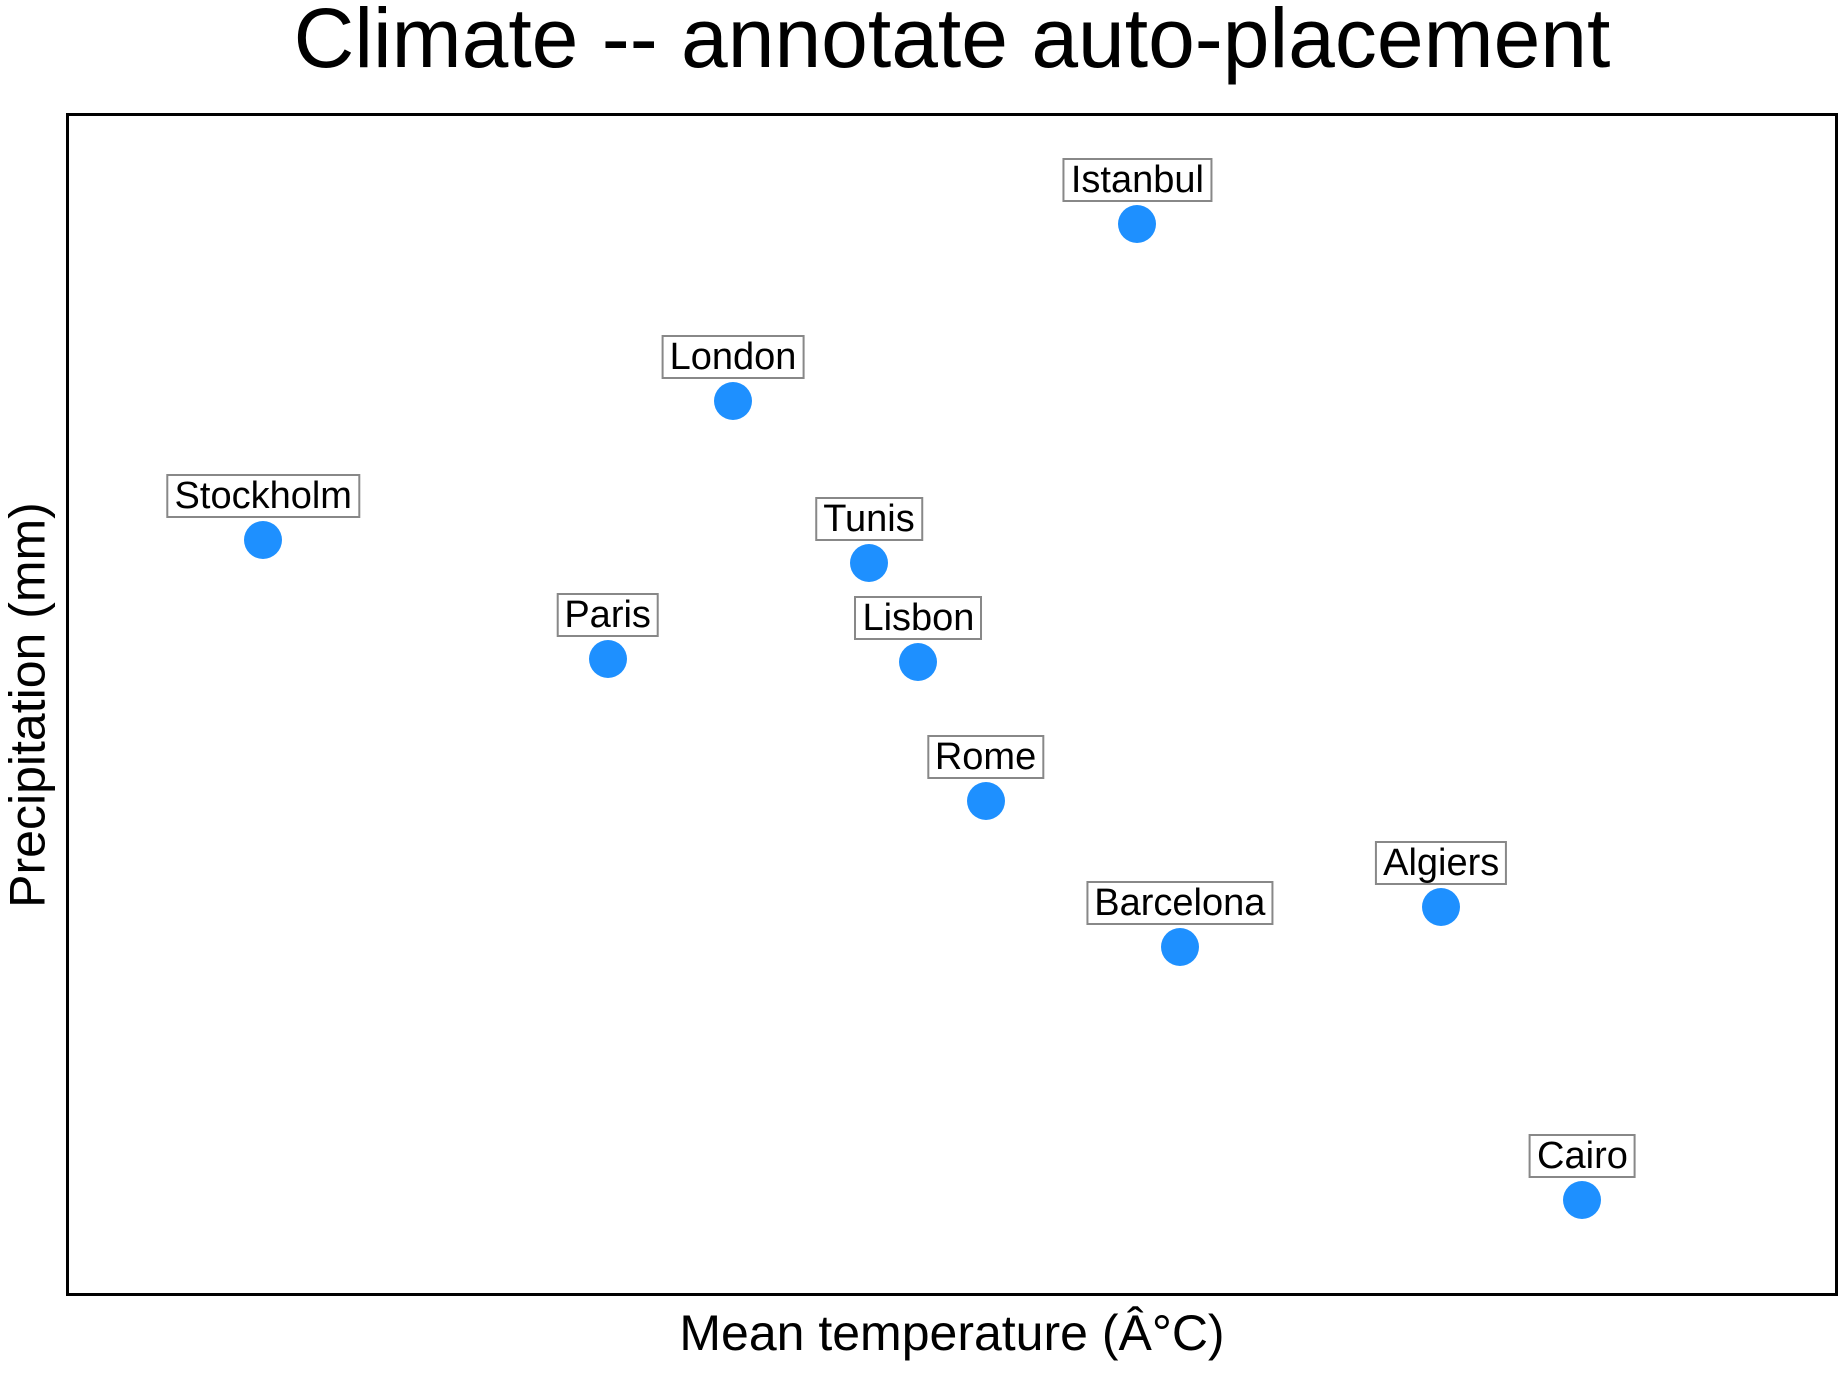 Image resolution: width=1846 pixels, height=1374 pixels. I want to click on point-label-paris: Paris, so click(607, 614).